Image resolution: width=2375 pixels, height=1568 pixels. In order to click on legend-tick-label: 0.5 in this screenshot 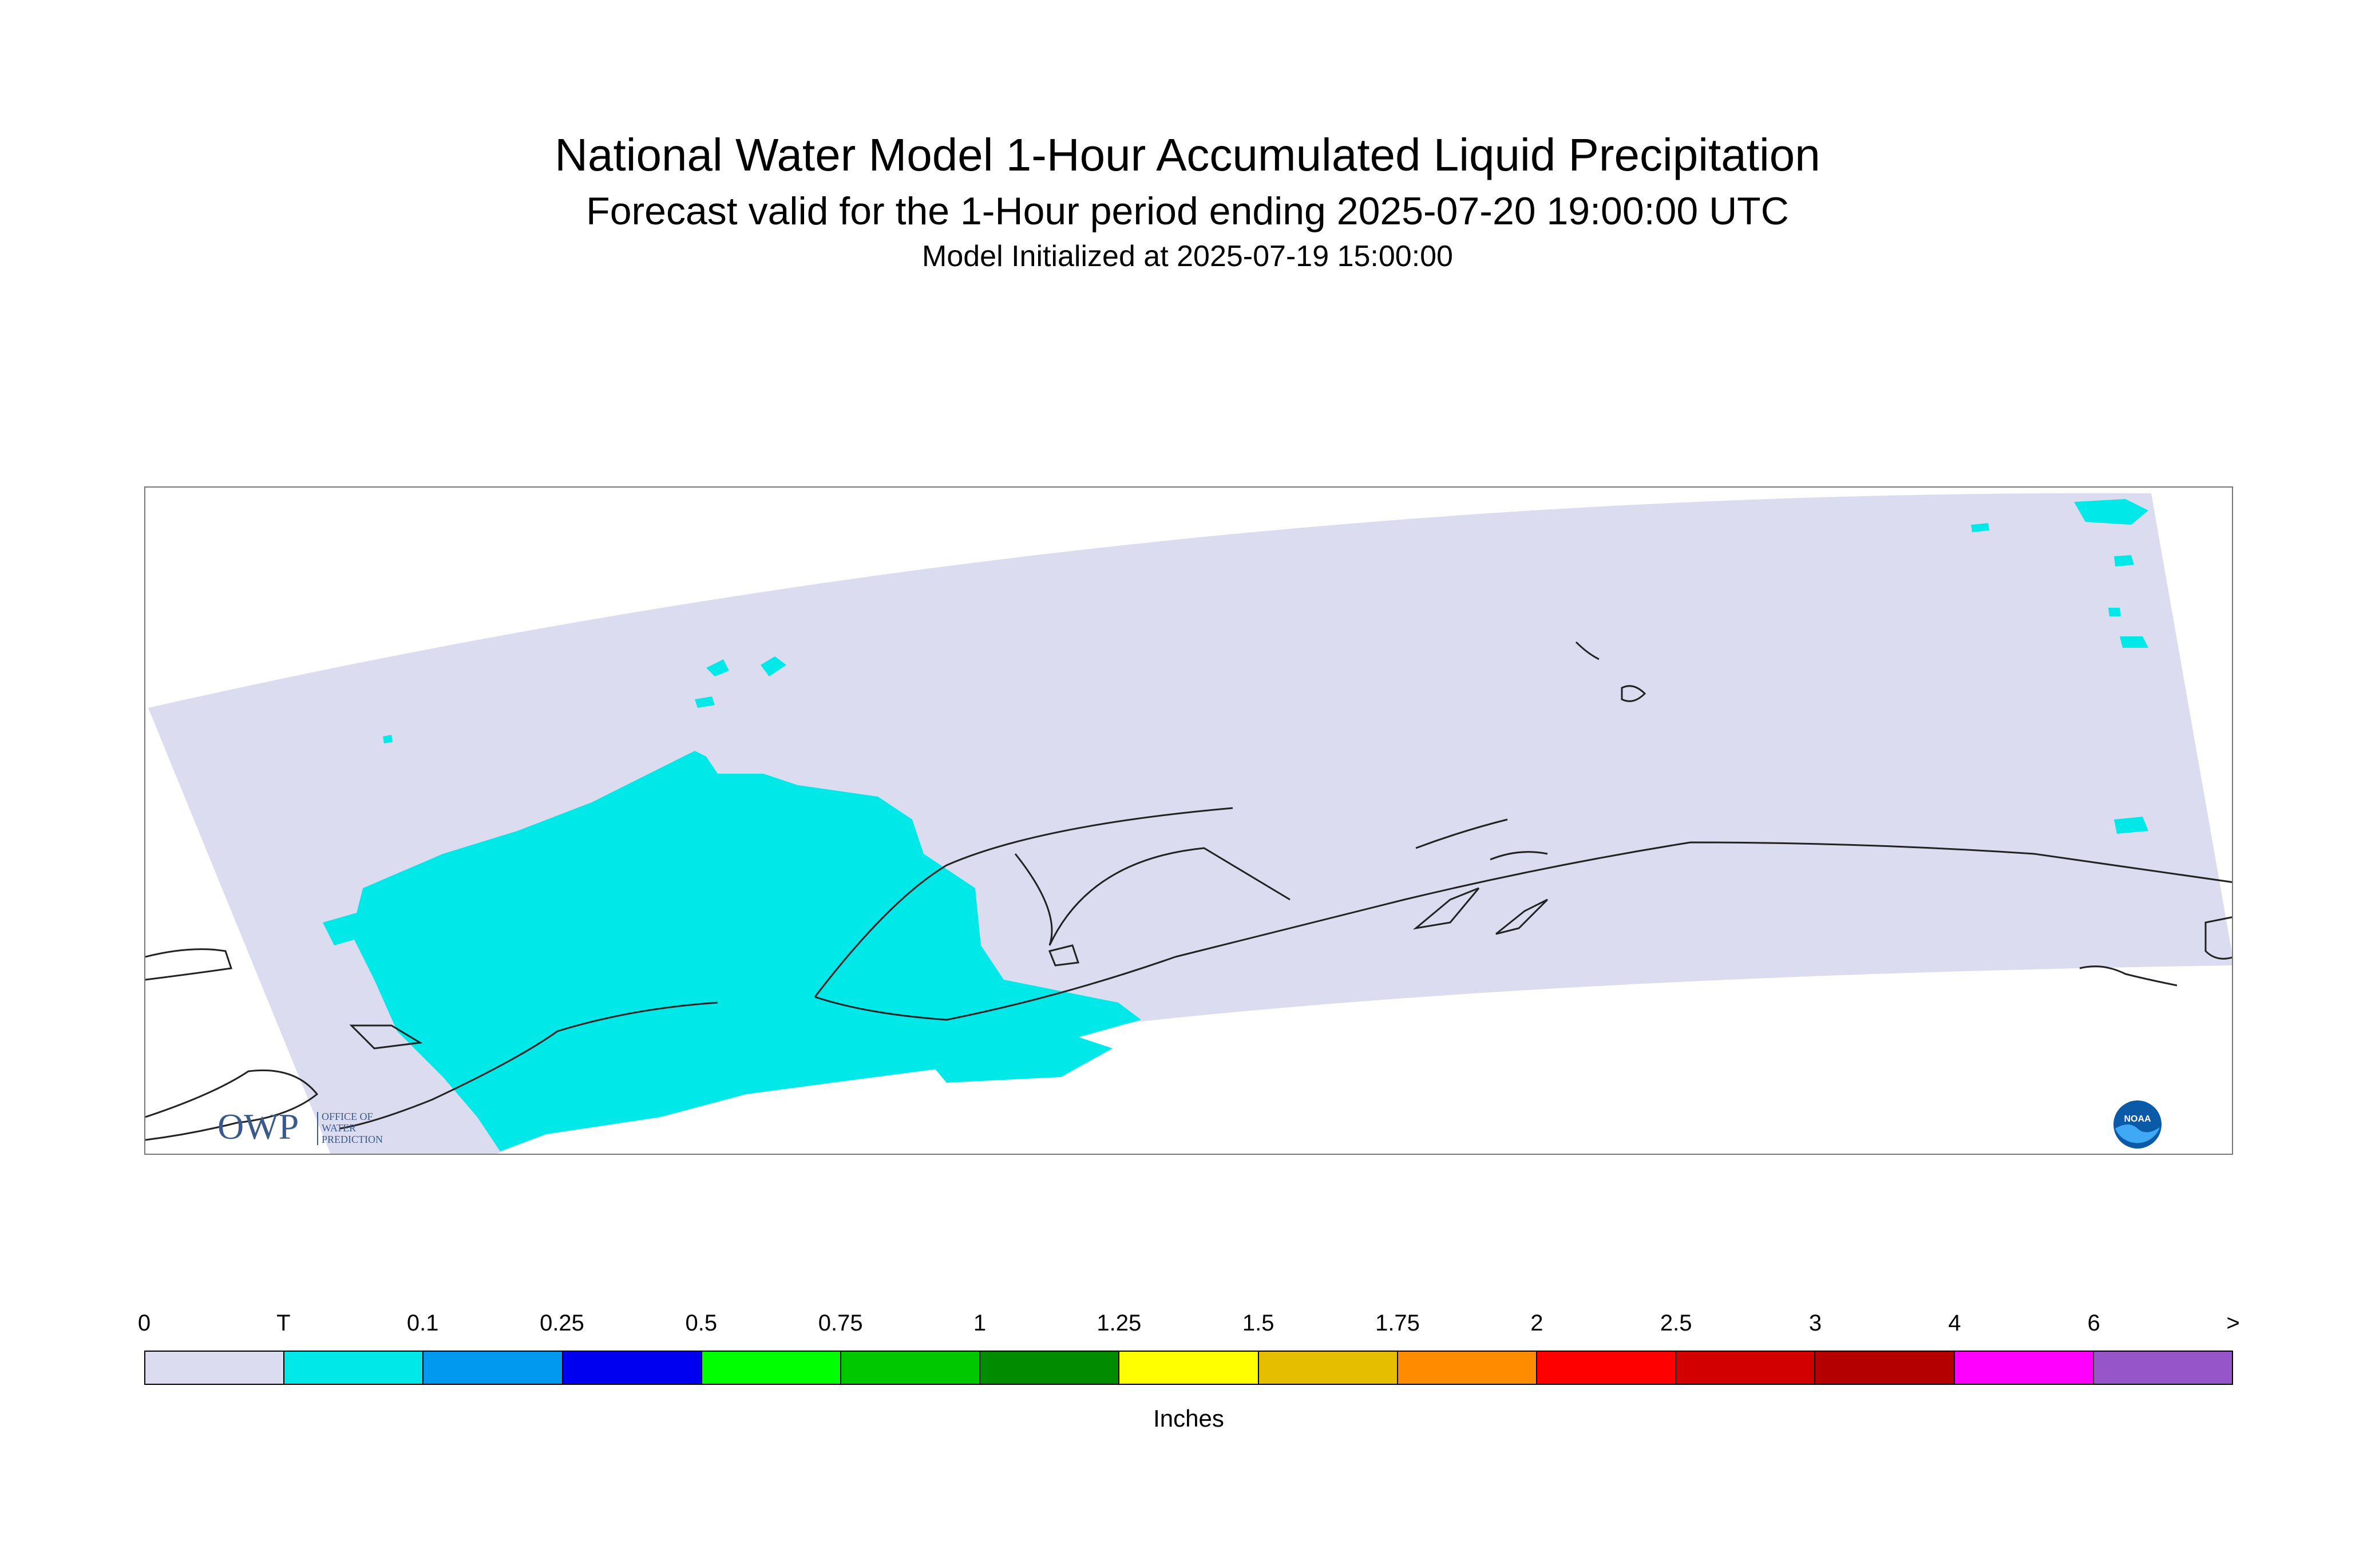, I will do `click(701, 1323)`.